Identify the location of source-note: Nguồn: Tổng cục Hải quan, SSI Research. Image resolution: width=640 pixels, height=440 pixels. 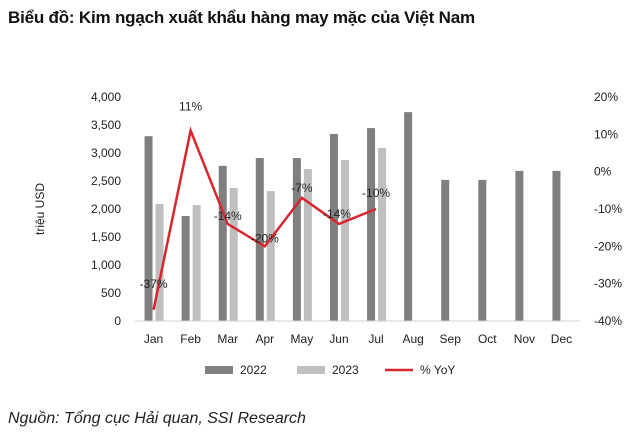
(157, 418).